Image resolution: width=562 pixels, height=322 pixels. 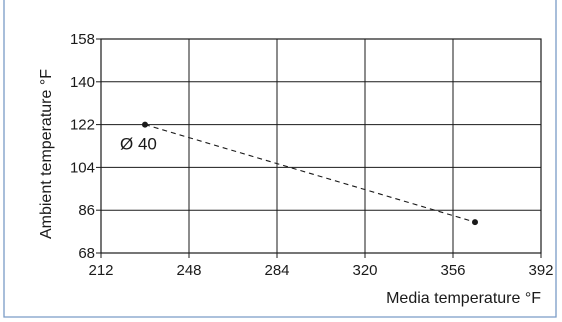 I want to click on x-axis-title: Media temperature °F, so click(x=463, y=298).